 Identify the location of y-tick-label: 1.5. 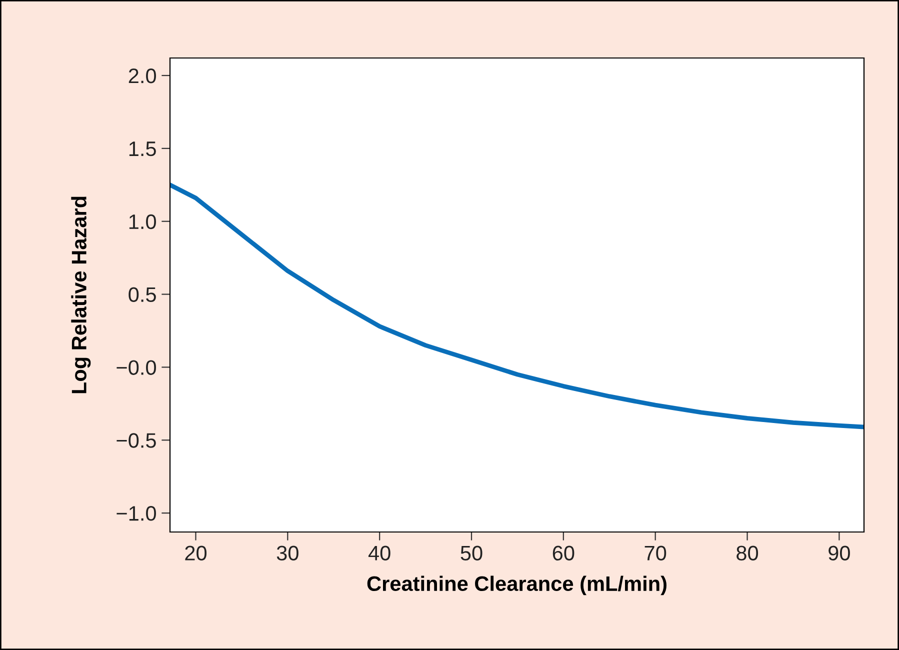
(142, 149).